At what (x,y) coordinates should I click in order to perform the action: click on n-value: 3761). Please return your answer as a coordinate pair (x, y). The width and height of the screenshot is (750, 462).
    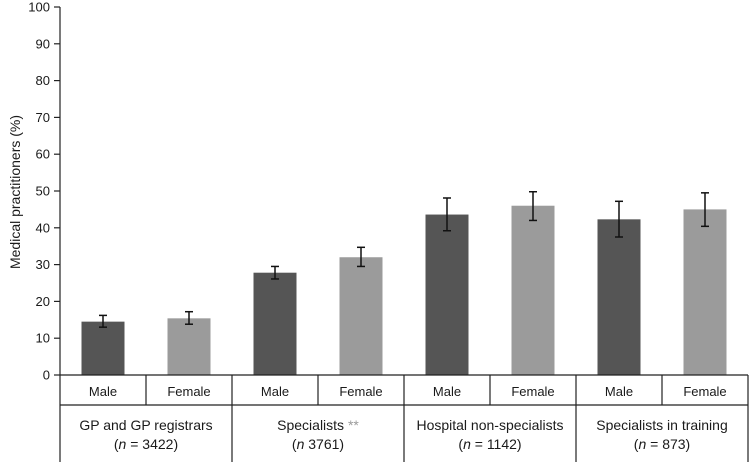
    Looking at the image, I should click on (324, 444).